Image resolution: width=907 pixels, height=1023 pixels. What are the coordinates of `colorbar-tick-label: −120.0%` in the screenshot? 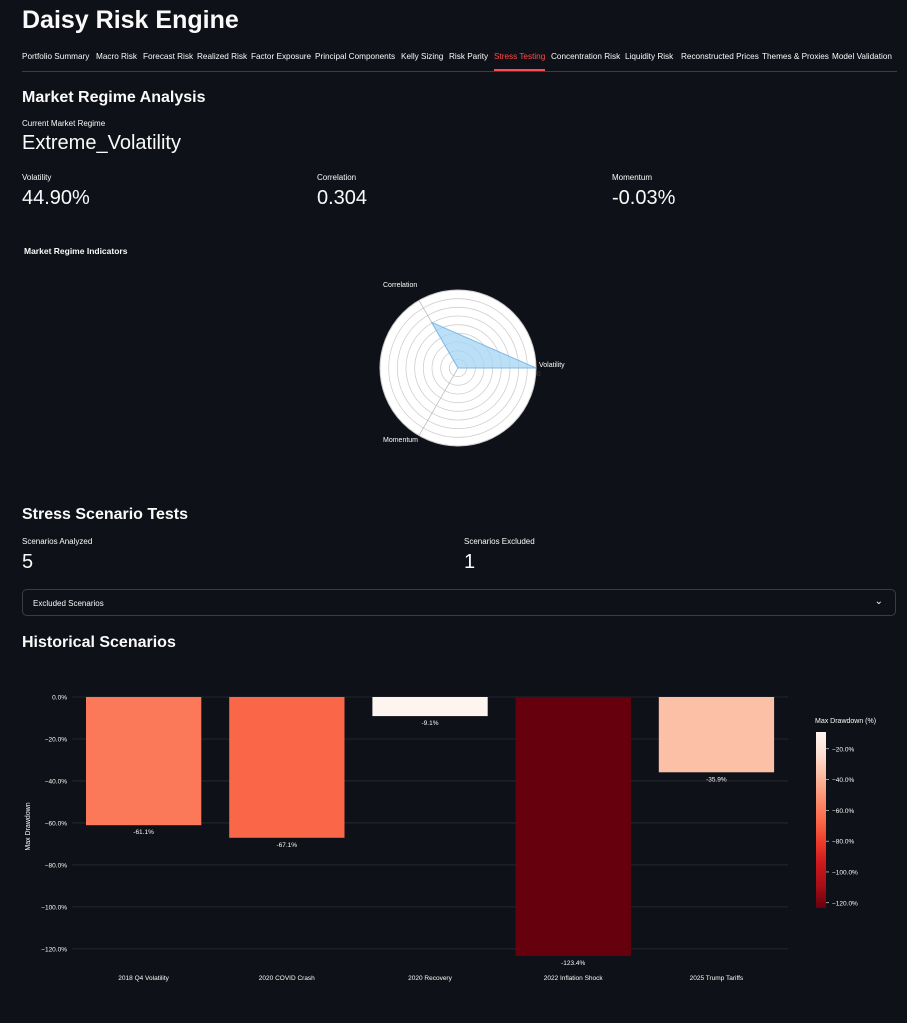 It's located at (845, 903).